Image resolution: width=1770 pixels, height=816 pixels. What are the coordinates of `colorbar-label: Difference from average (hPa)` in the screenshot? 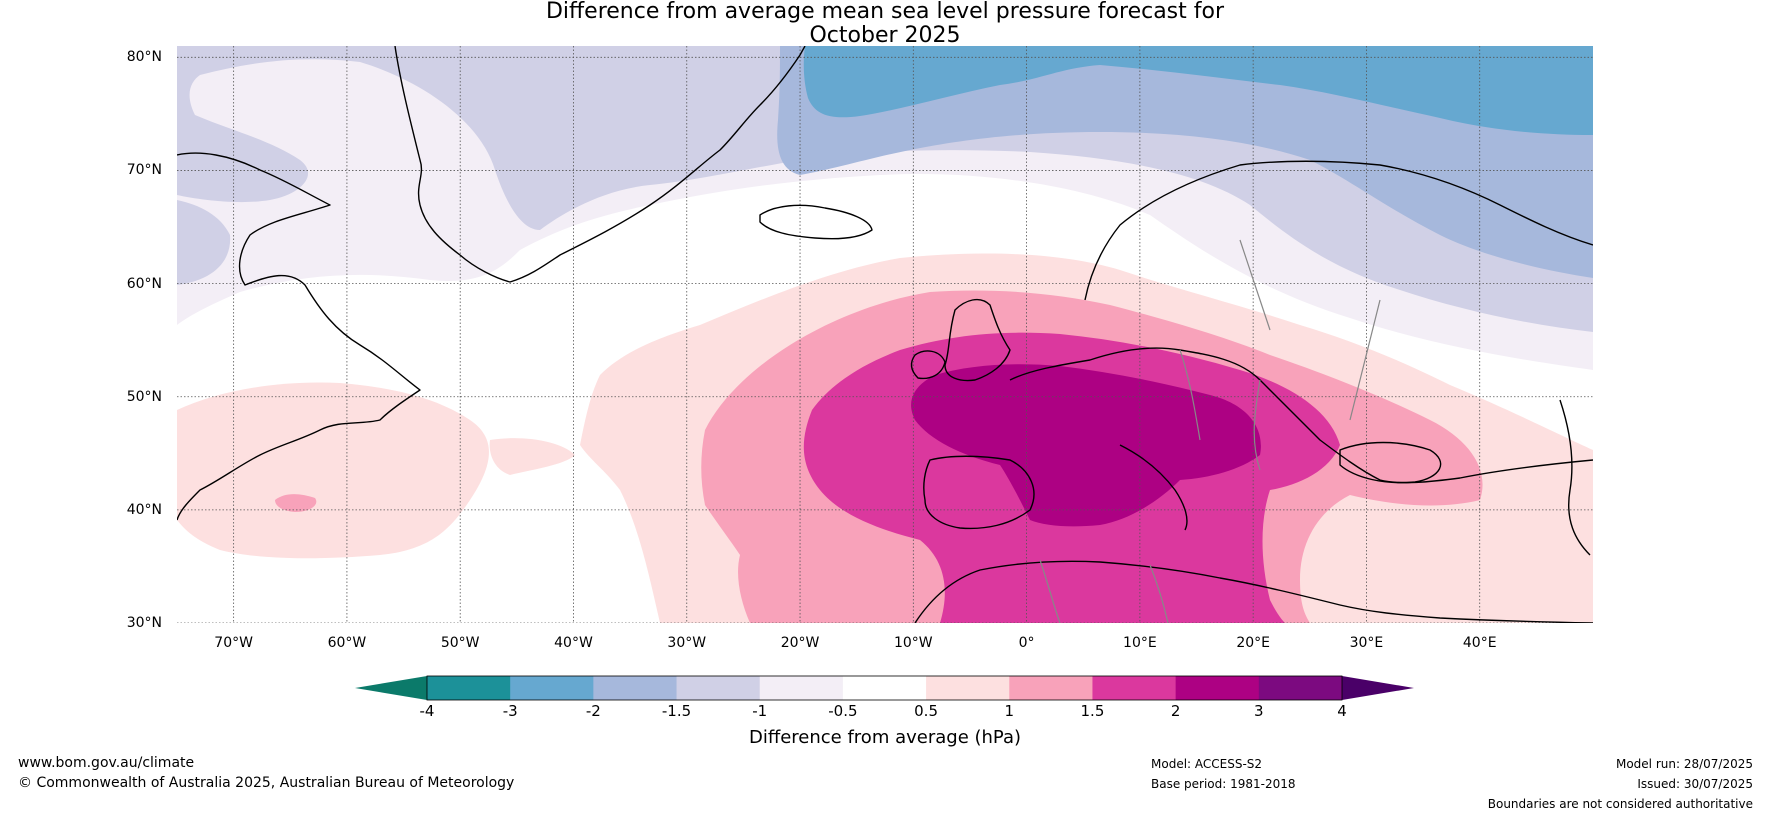 It's located at (885, 737).